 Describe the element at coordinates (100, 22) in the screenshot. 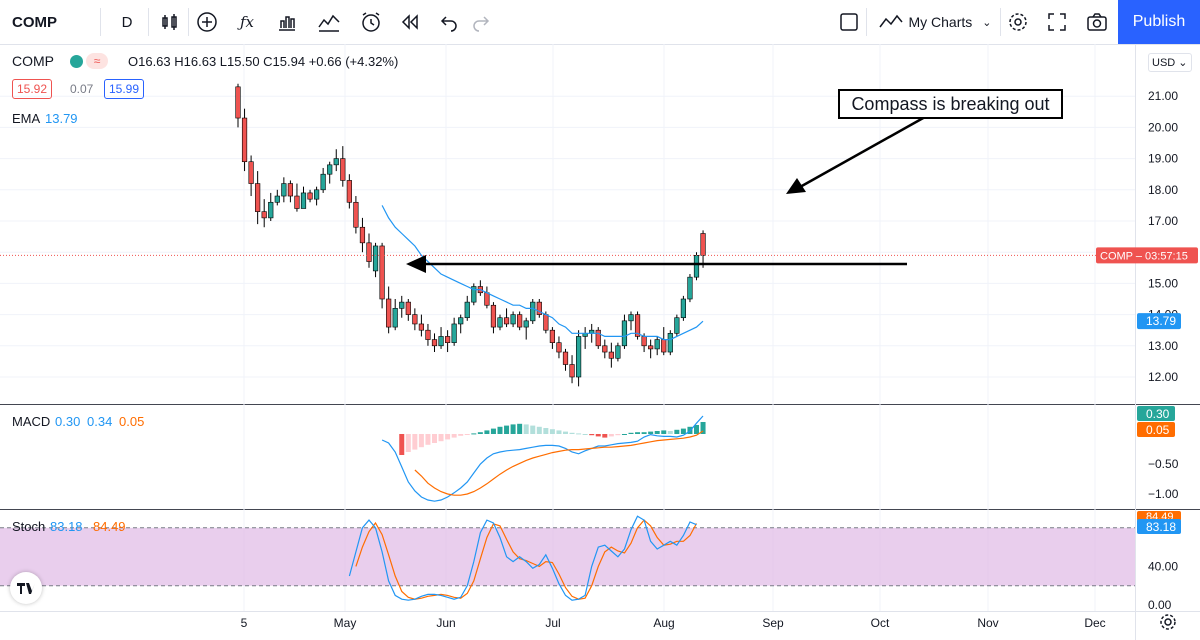

I see `toolbar-divider` at that location.